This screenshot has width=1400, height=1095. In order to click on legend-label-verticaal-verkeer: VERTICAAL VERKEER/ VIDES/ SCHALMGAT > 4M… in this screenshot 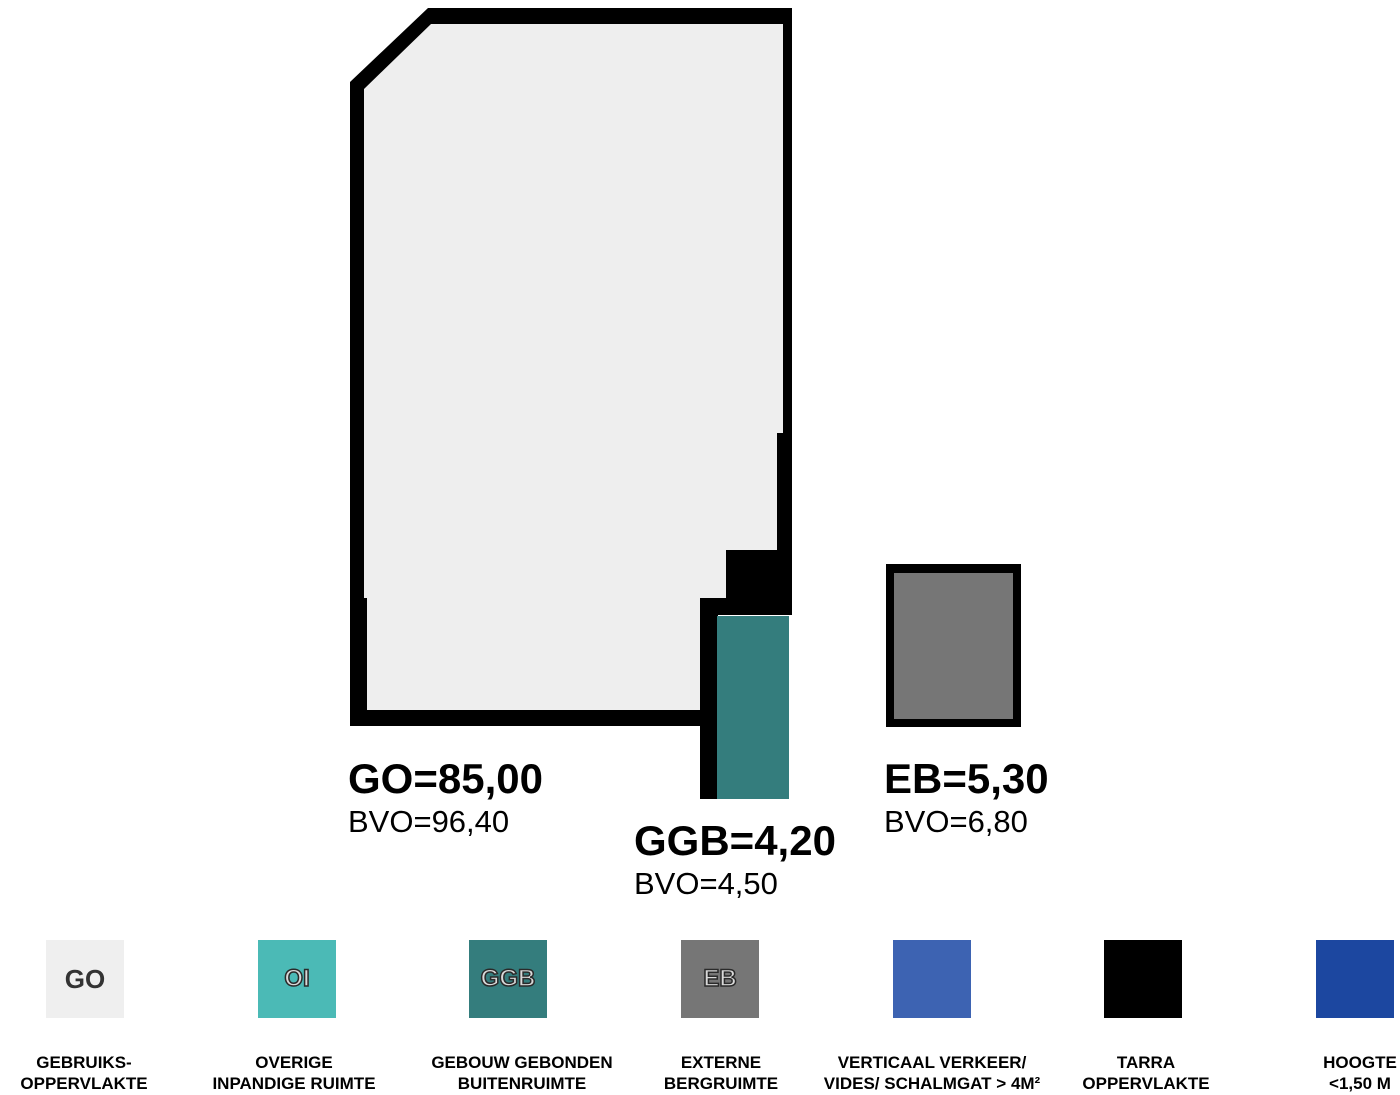, I will do `click(932, 1073)`.